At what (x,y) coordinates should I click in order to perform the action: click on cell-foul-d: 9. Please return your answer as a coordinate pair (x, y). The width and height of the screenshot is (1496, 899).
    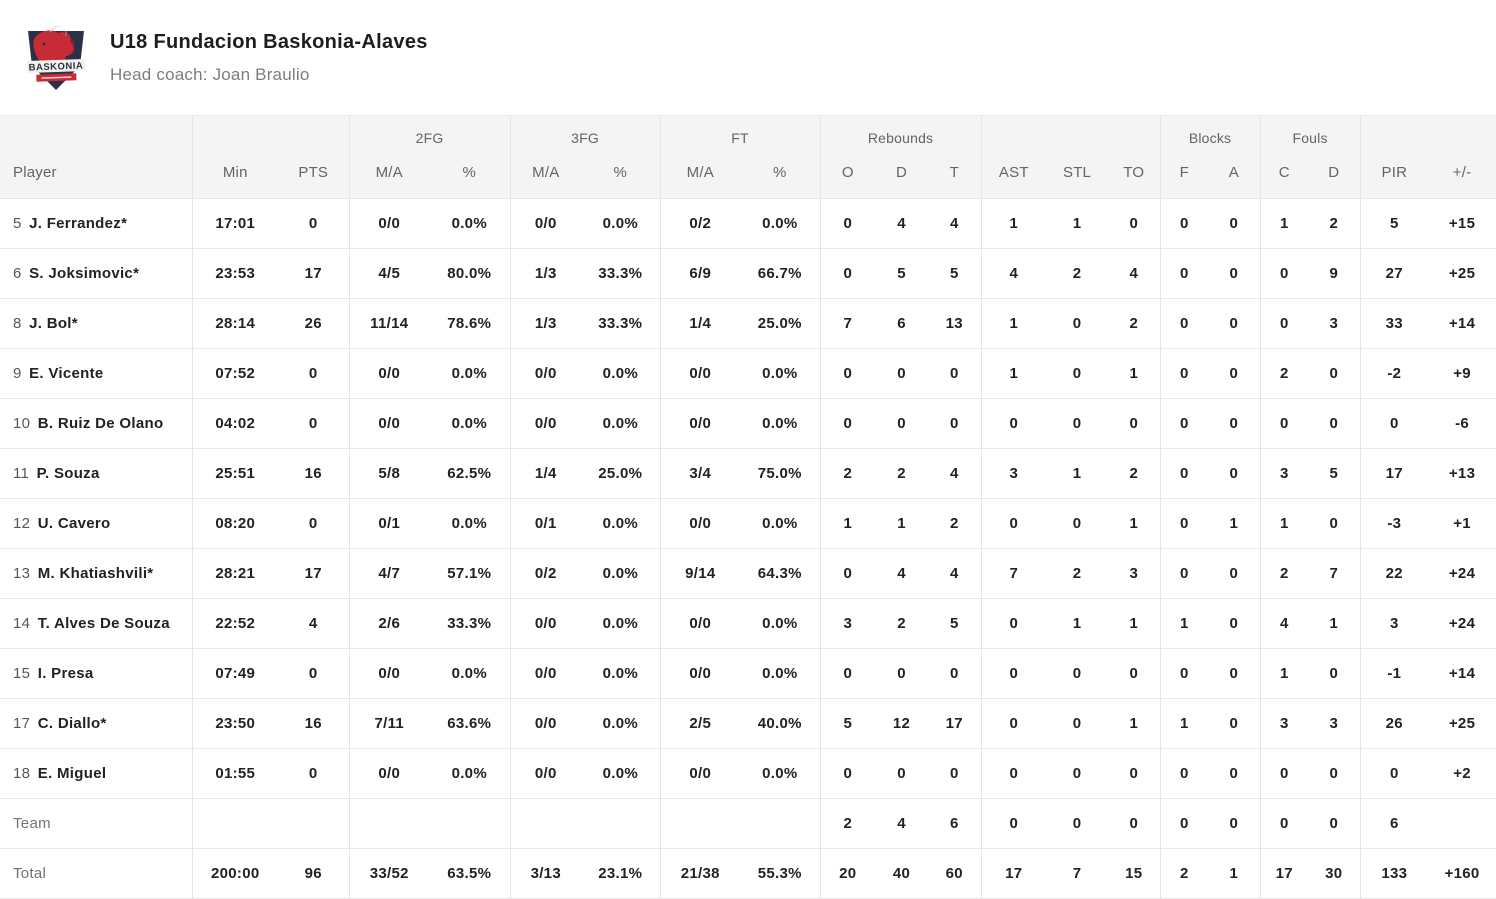
    Looking at the image, I should click on (1334, 273).